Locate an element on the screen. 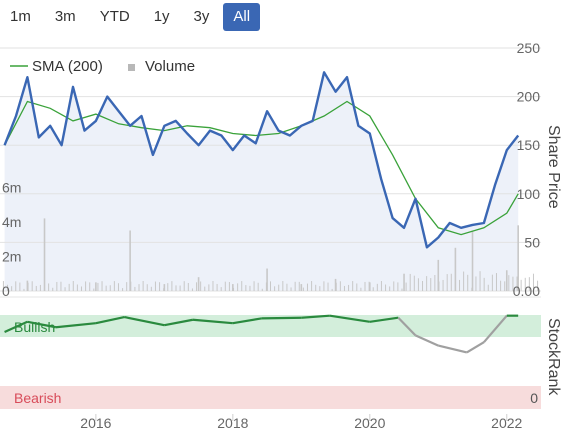  x-tick-label: 2020 is located at coordinates (369, 423).